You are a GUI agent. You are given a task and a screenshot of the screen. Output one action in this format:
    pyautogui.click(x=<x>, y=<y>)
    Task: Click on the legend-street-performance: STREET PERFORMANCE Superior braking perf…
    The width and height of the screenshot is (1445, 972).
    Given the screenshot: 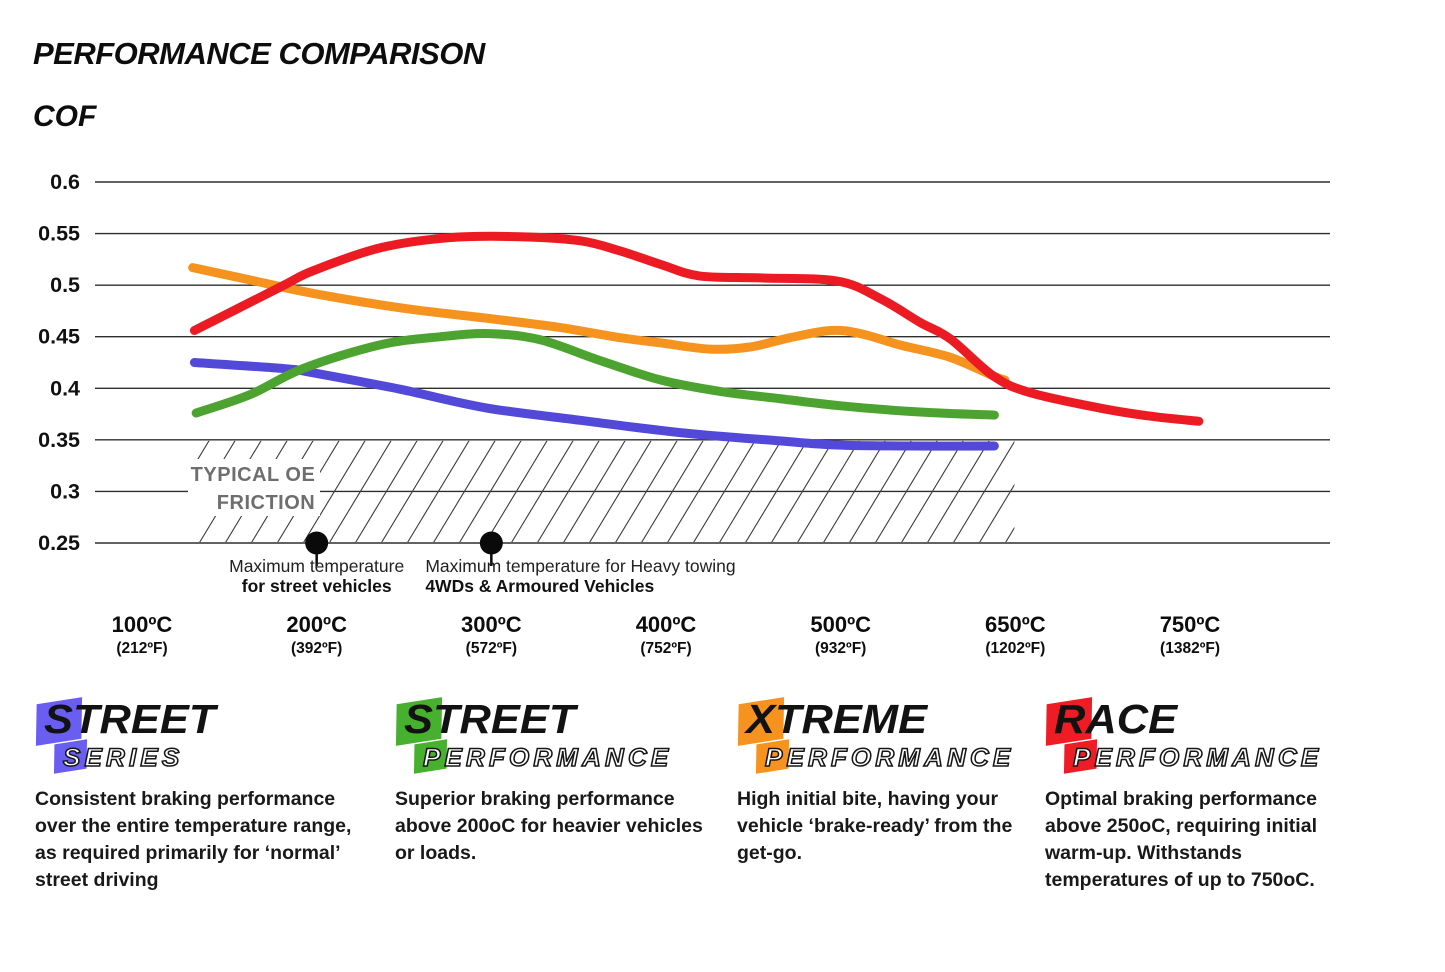 What is the action you would take?
    pyautogui.click(x=561, y=781)
    